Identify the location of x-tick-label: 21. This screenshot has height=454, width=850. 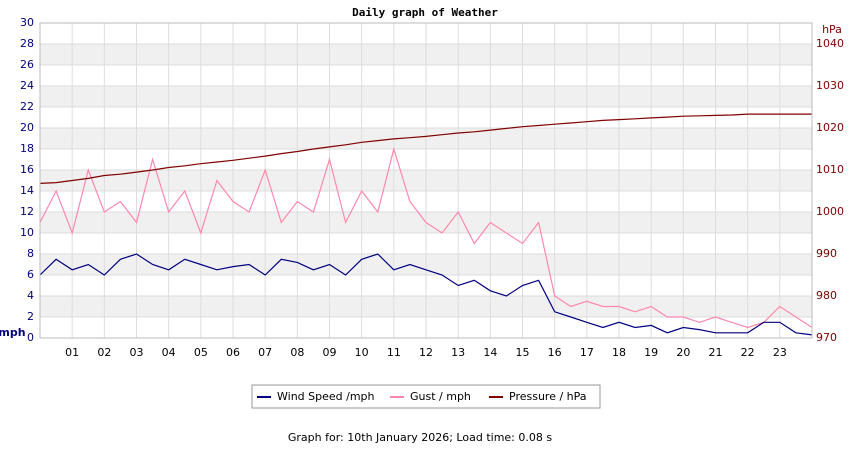
(716, 352).